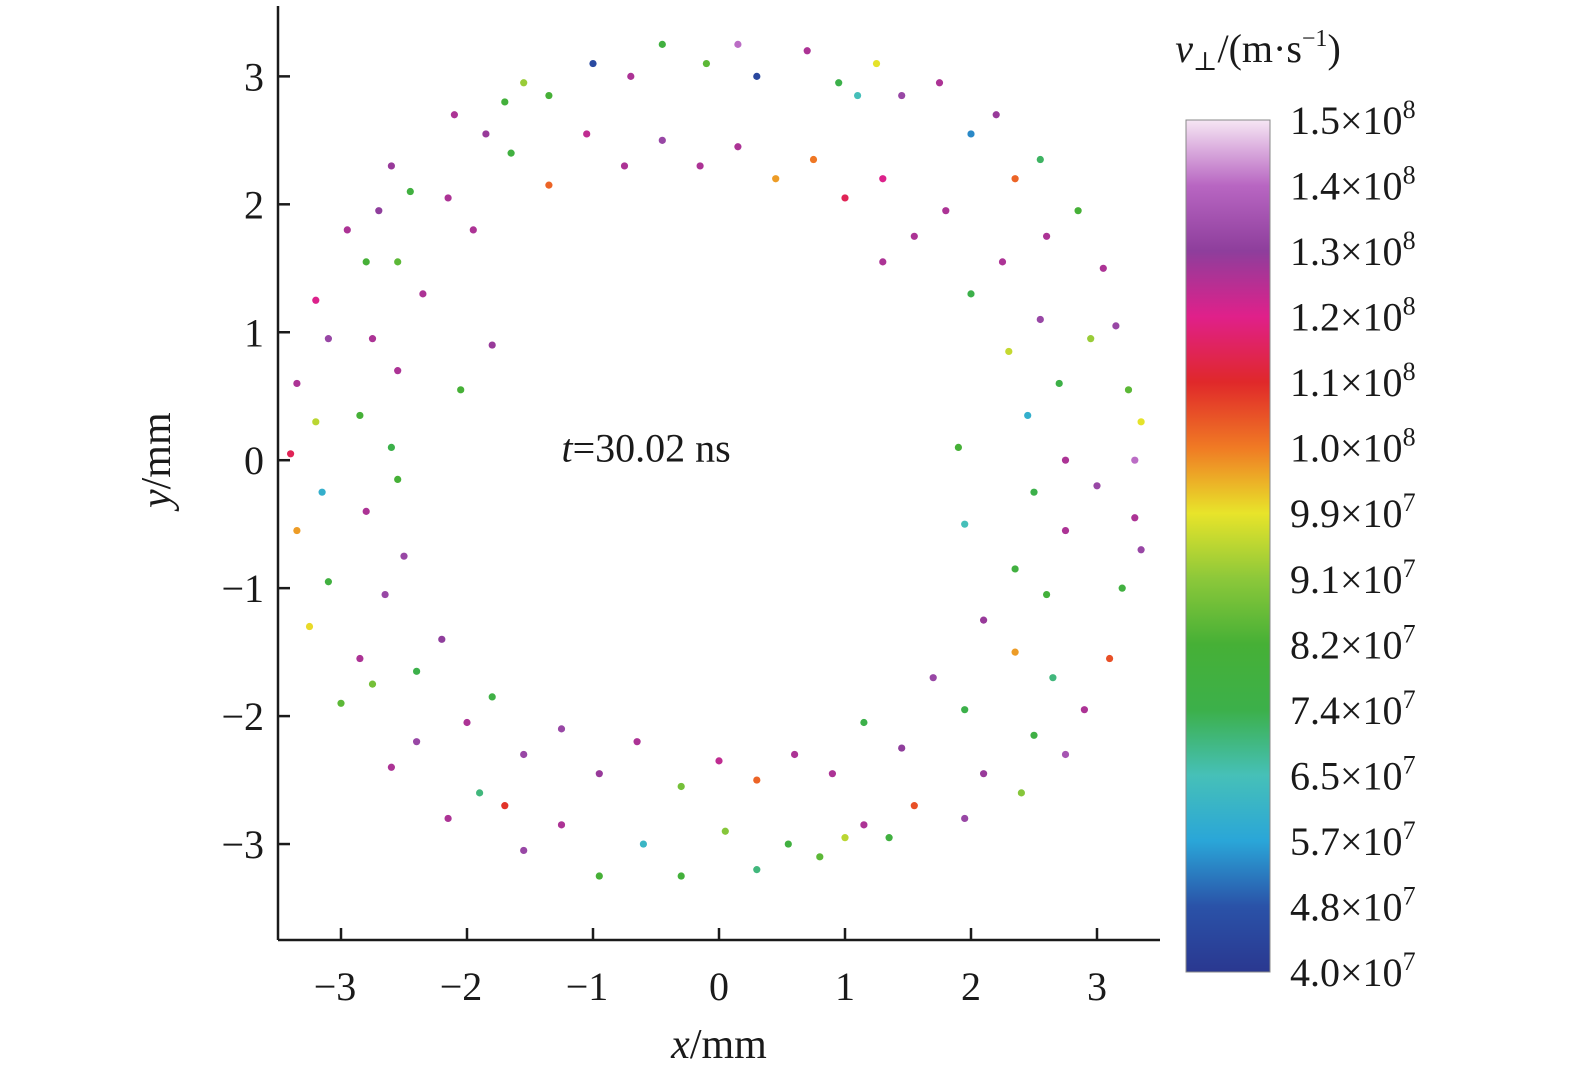 Image resolution: width=1575 pixels, height=1081 pixels. What do you see at coordinates (242, 588) in the screenshot?
I see `y-tick-label: −1` at bounding box center [242, 588].